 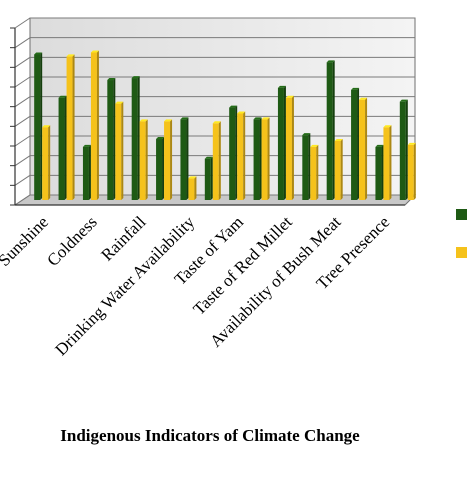 I want to click on x-tick-label: Sunshine, so click(x=26, y=241).